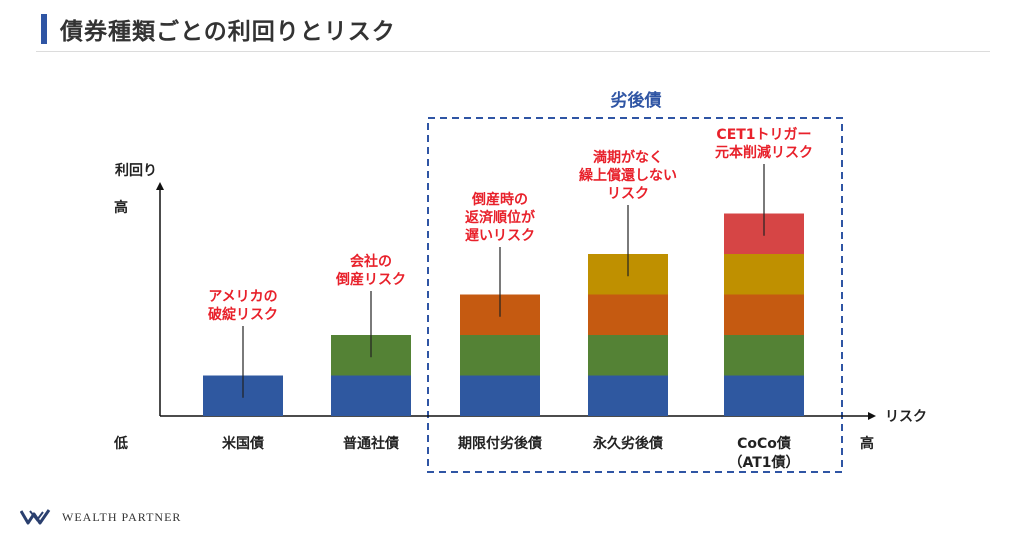 The height and width of the screenshot is (538, 1024). Describe the element at coordinates (636, 100) in the screenshot. I see `subordinated-group-label: 劣後債` at that location.